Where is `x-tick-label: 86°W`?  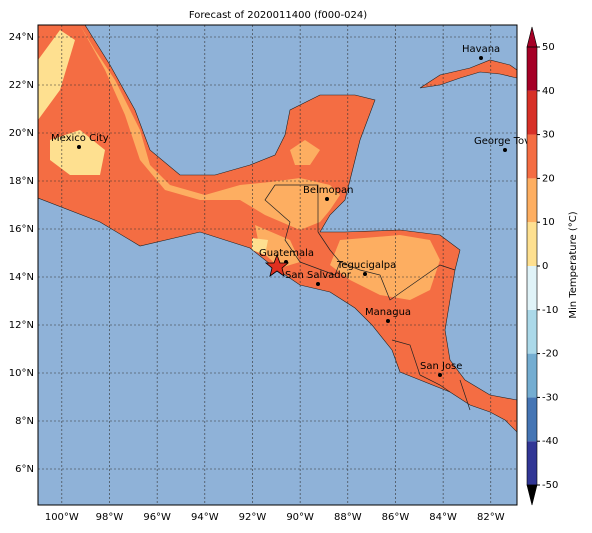
x-tick-label: 86°W is located at coordinates (396, 517).